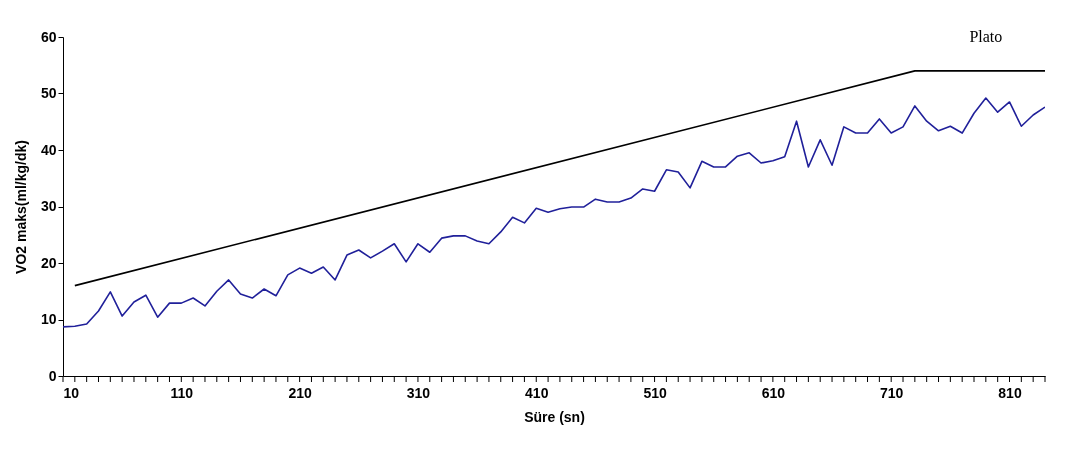  I want to click on annotation: Plato, so click(986, 36).